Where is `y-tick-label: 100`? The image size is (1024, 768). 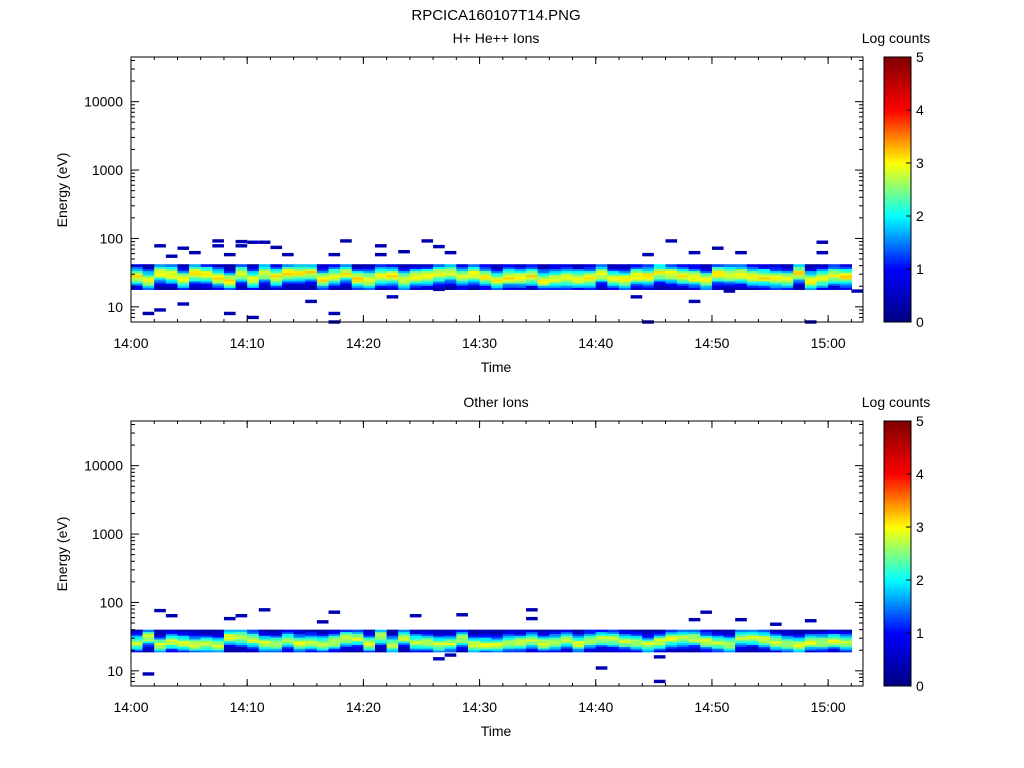 y-tick-label: 100 is located at coordinates (112, 238).